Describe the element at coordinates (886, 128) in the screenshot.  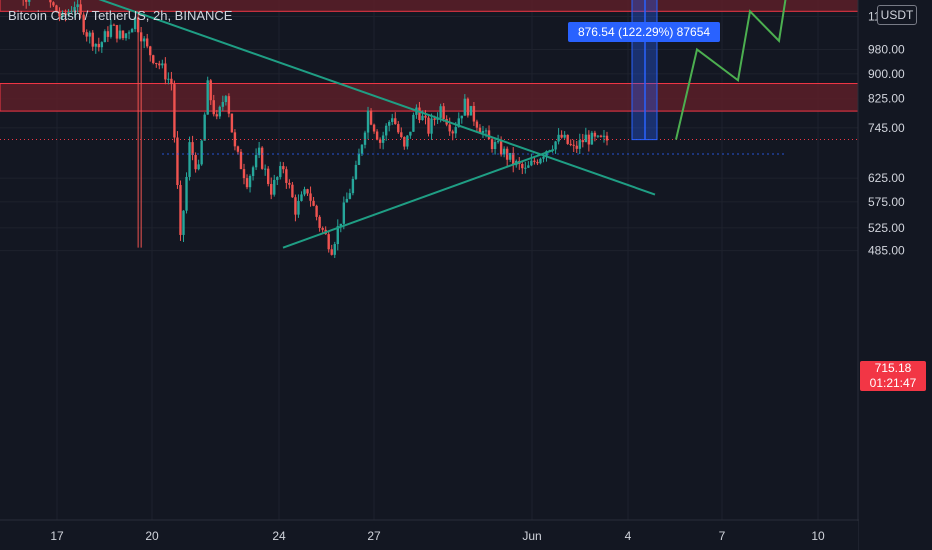
I see `price-tick-label: 745.00` at that location.